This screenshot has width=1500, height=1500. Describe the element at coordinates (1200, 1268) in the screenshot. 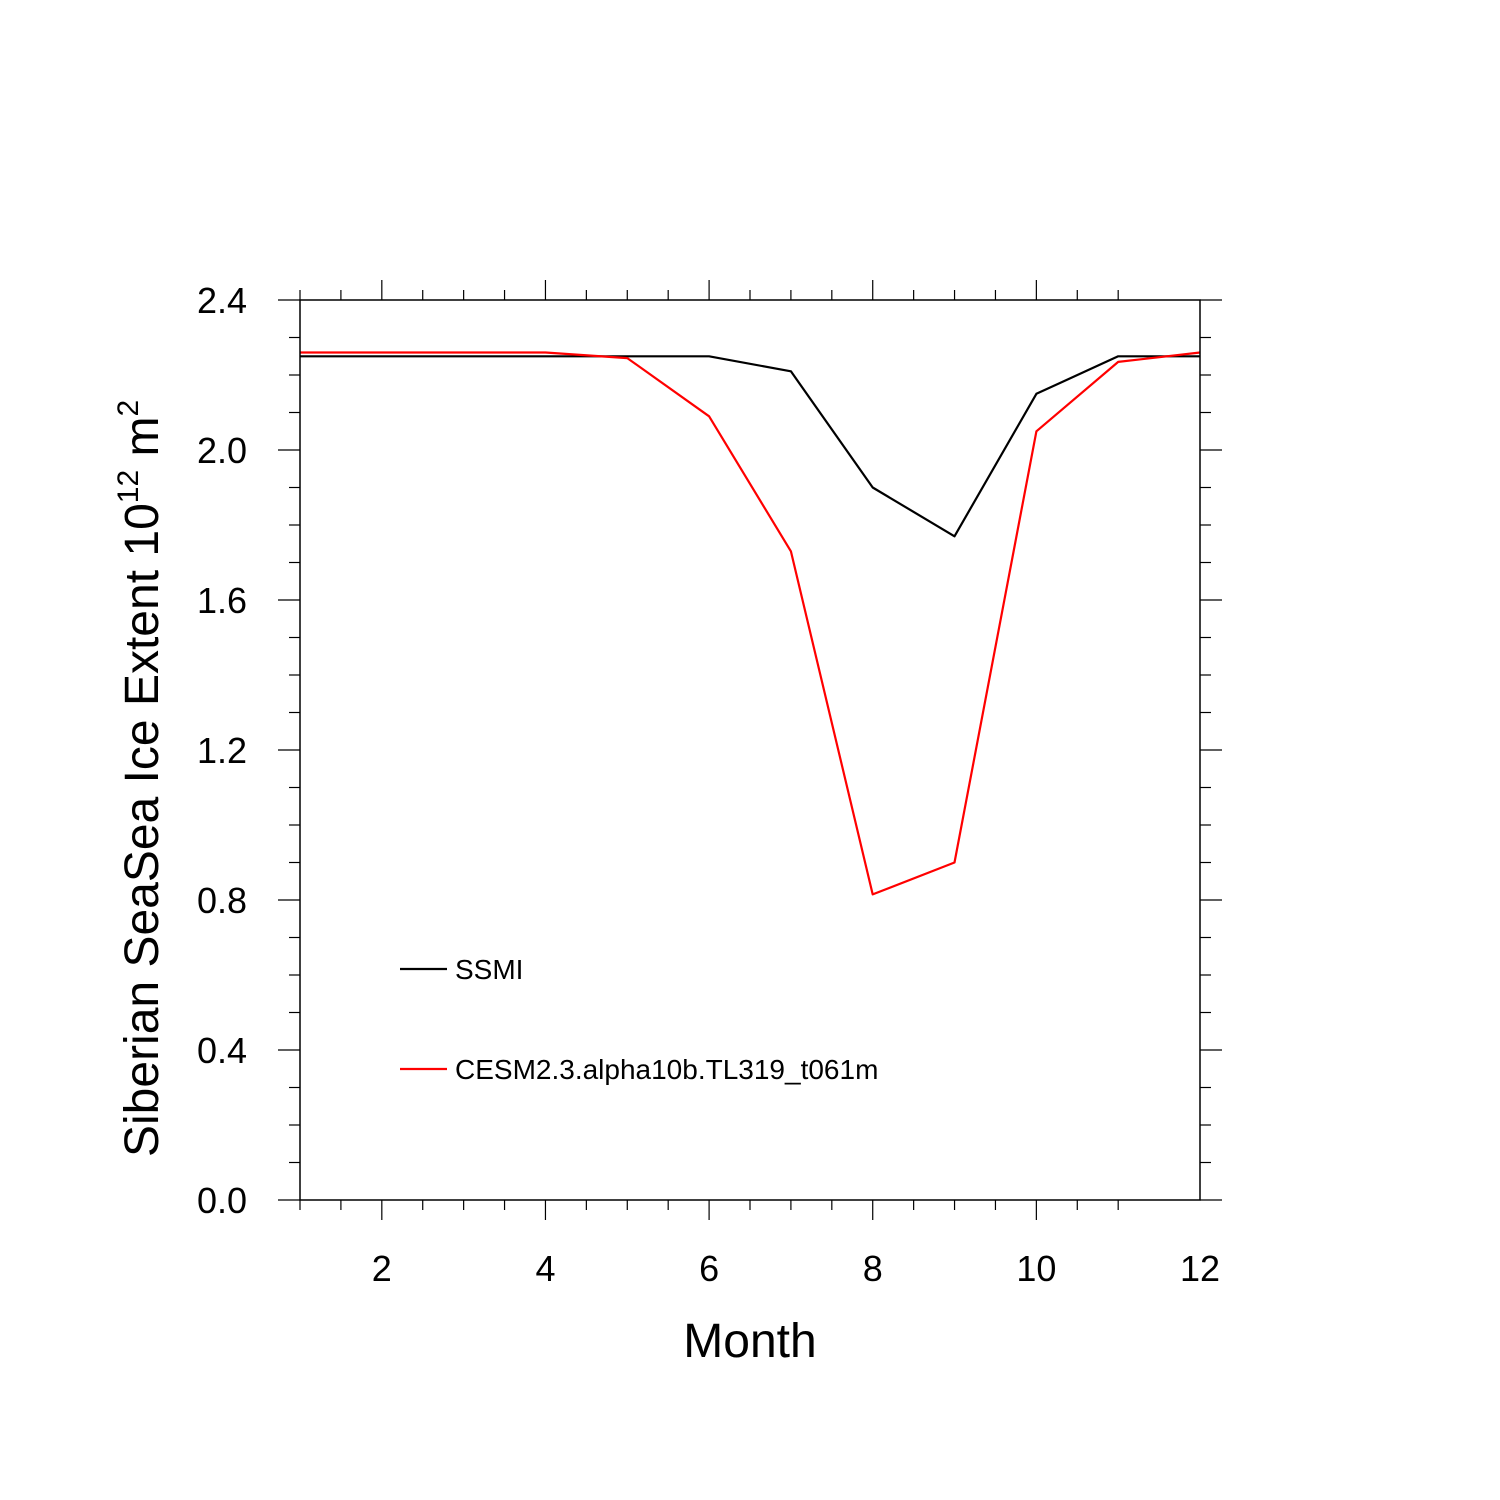

I see `x-tick-label: 12` at that location.